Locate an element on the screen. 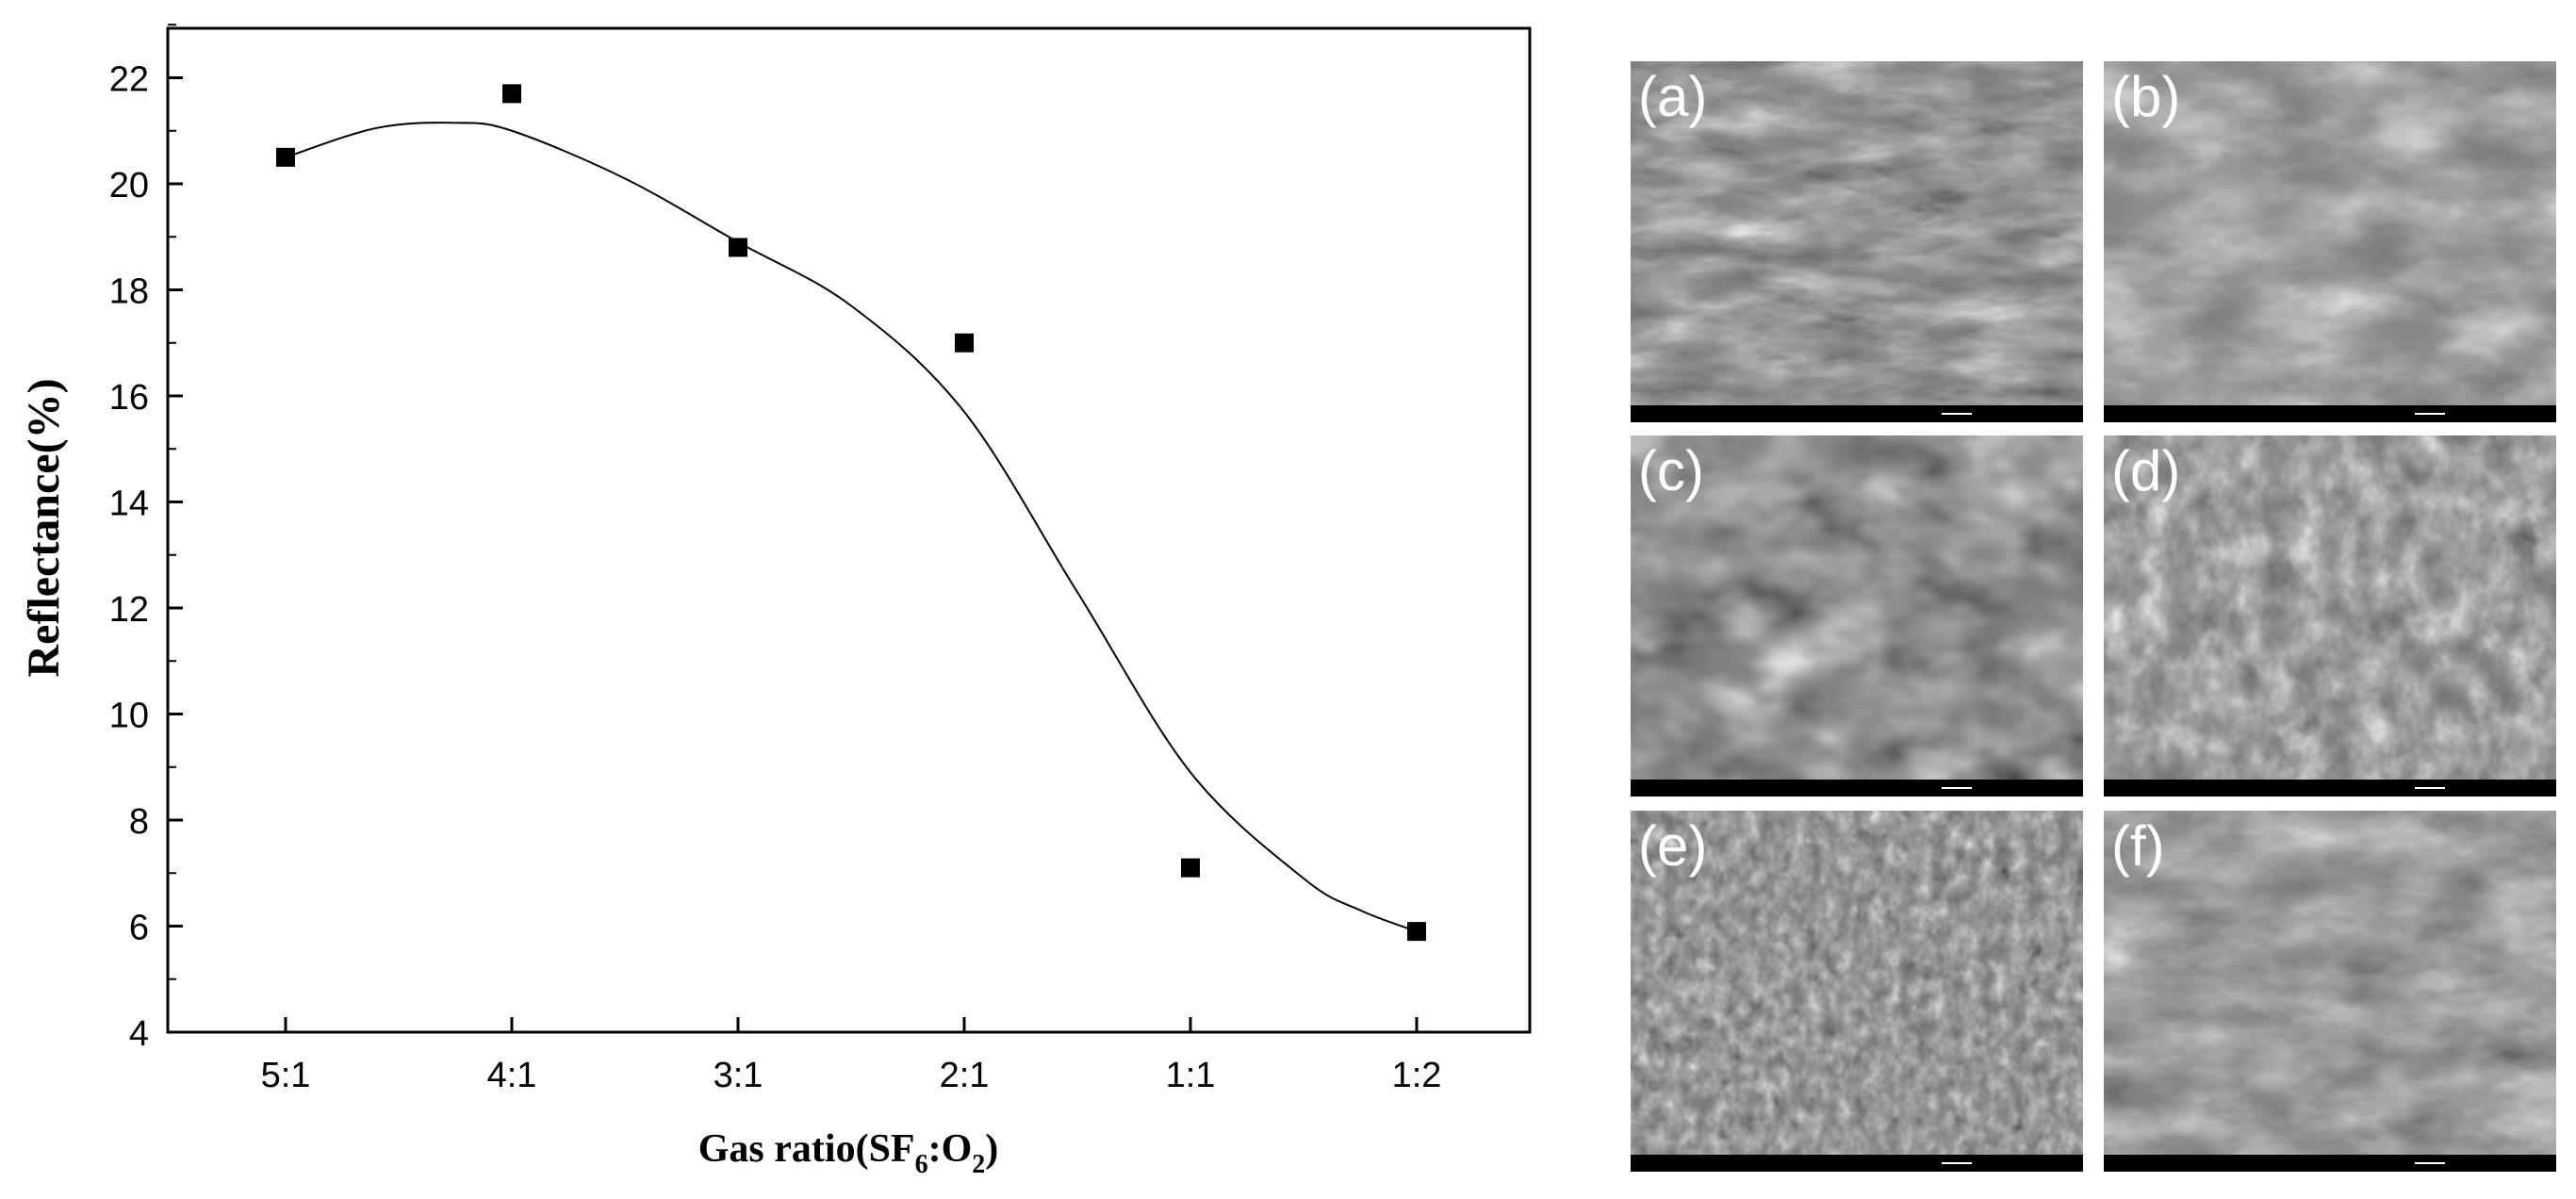  sem-micrograph-ridged-cones is located at coordinates (1857, 233).